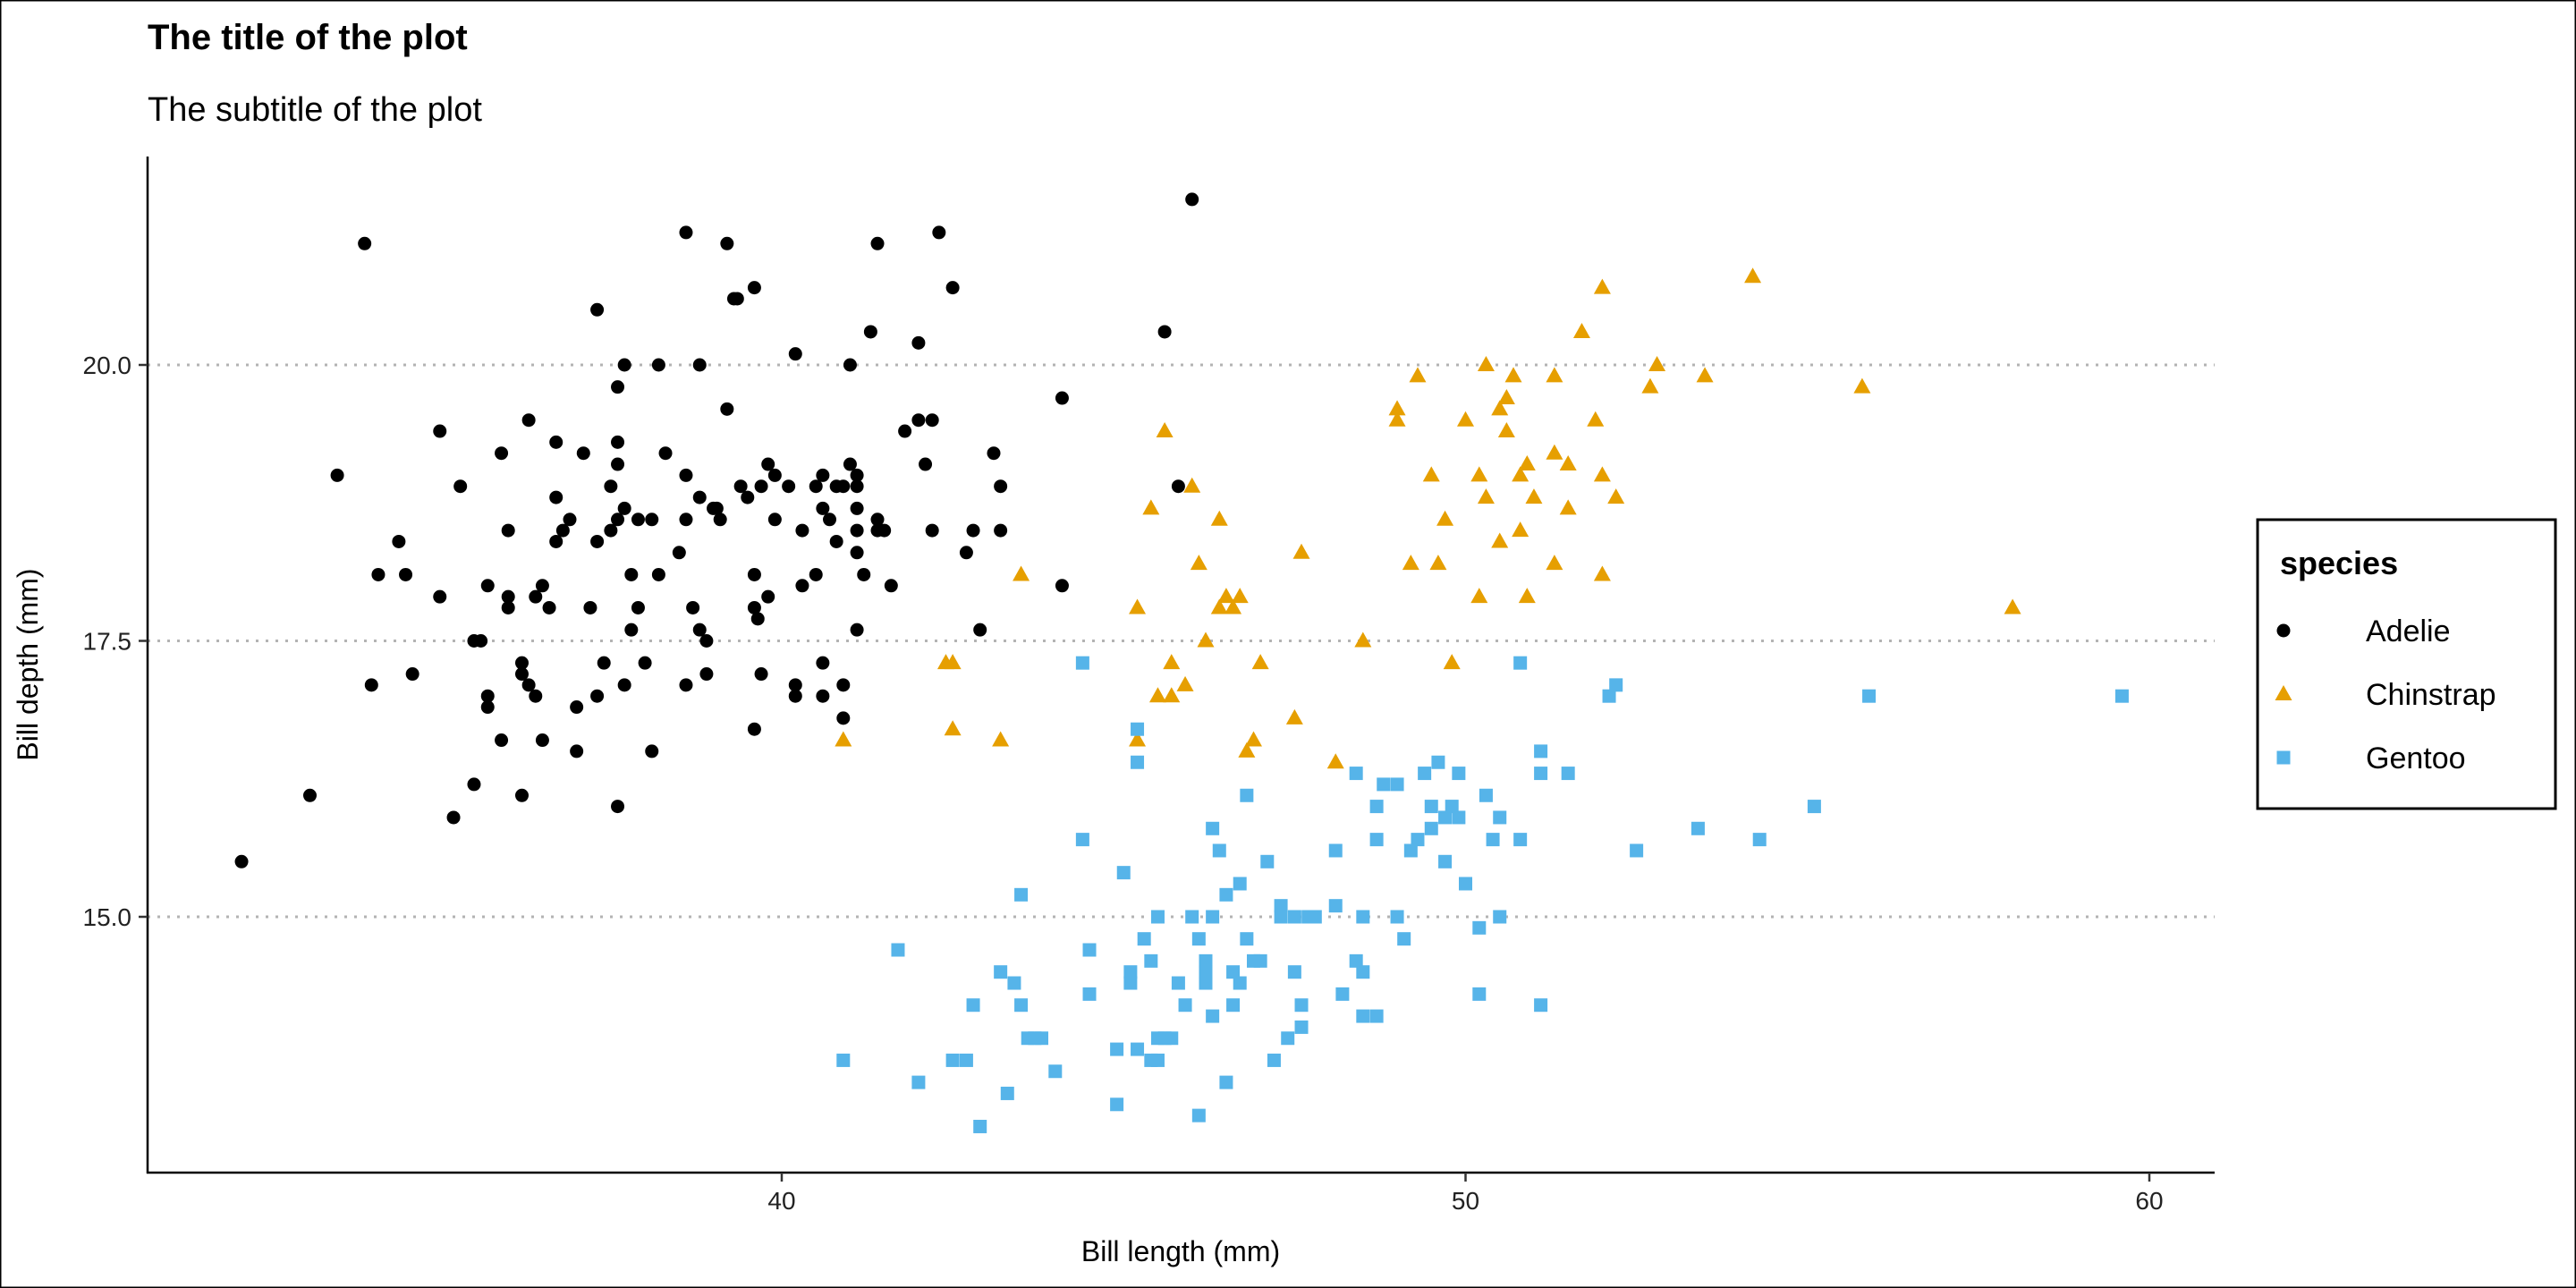 This screenshot has height=1288, width=2576. Describe the element at coordinates (107, 365) in the screenshot. I see `y-tick-label: 20.0` at that location.